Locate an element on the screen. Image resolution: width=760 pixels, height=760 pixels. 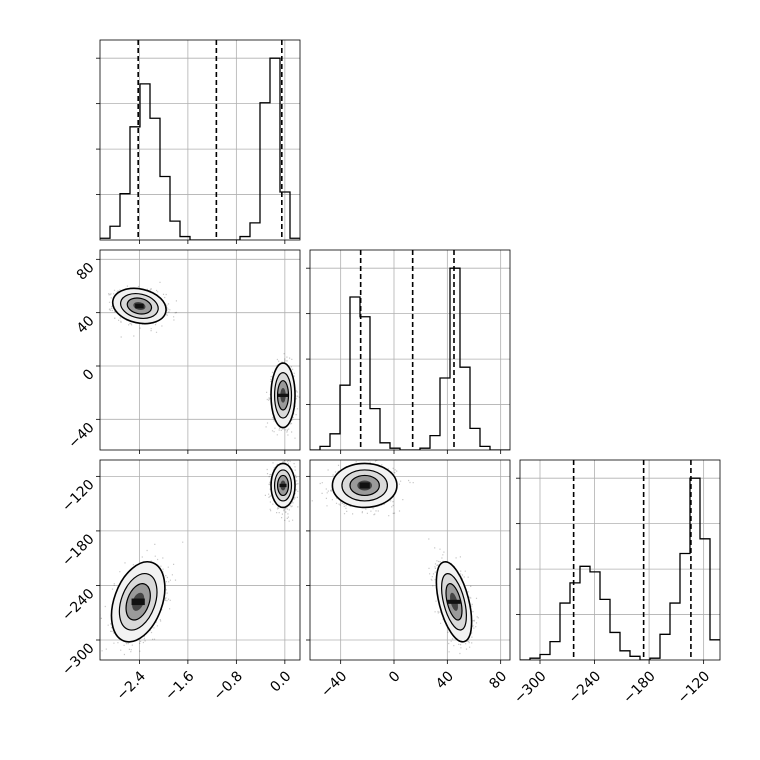
tick-label: −2.4 is located at coordinates (131, 685).